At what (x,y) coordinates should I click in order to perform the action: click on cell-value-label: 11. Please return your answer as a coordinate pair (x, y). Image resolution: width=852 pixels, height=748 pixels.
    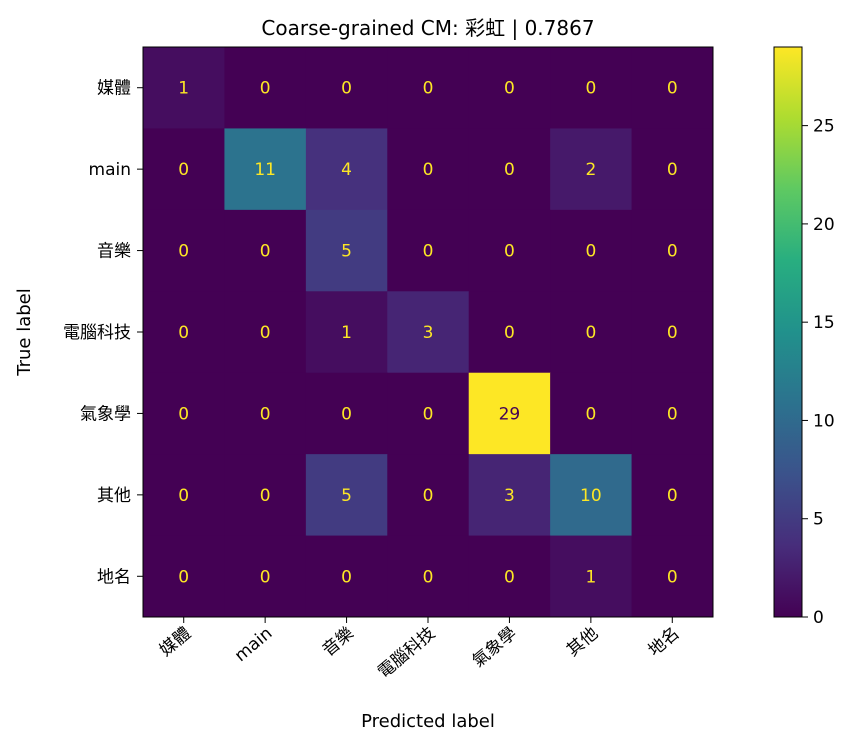
    Looking at the image, I should click on (265, 170).